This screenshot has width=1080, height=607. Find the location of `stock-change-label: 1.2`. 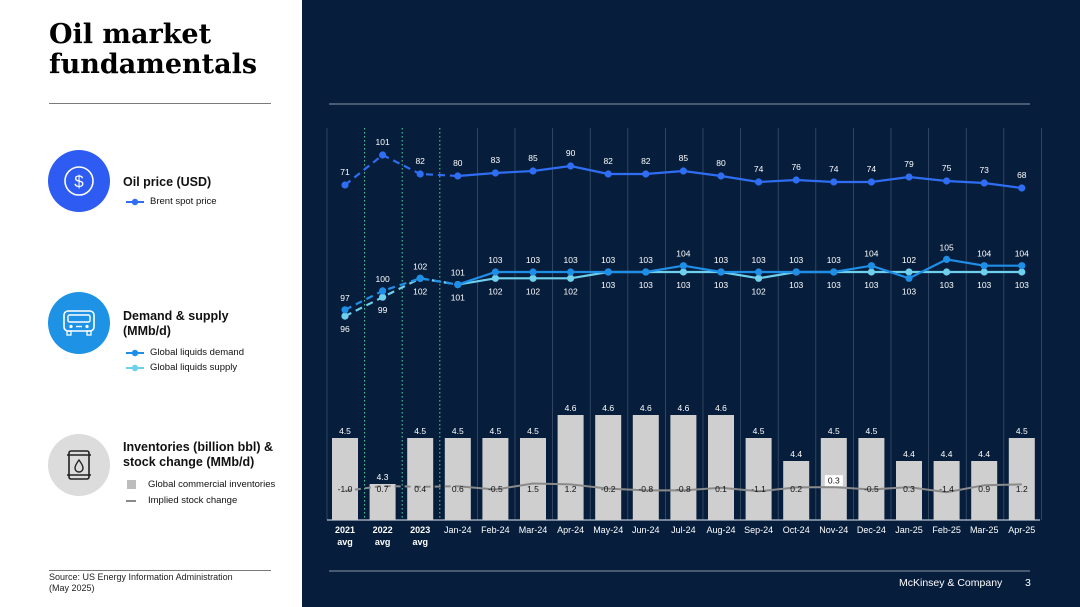

stock-change-label: 1.2 is located at coordinates (1022, 489).